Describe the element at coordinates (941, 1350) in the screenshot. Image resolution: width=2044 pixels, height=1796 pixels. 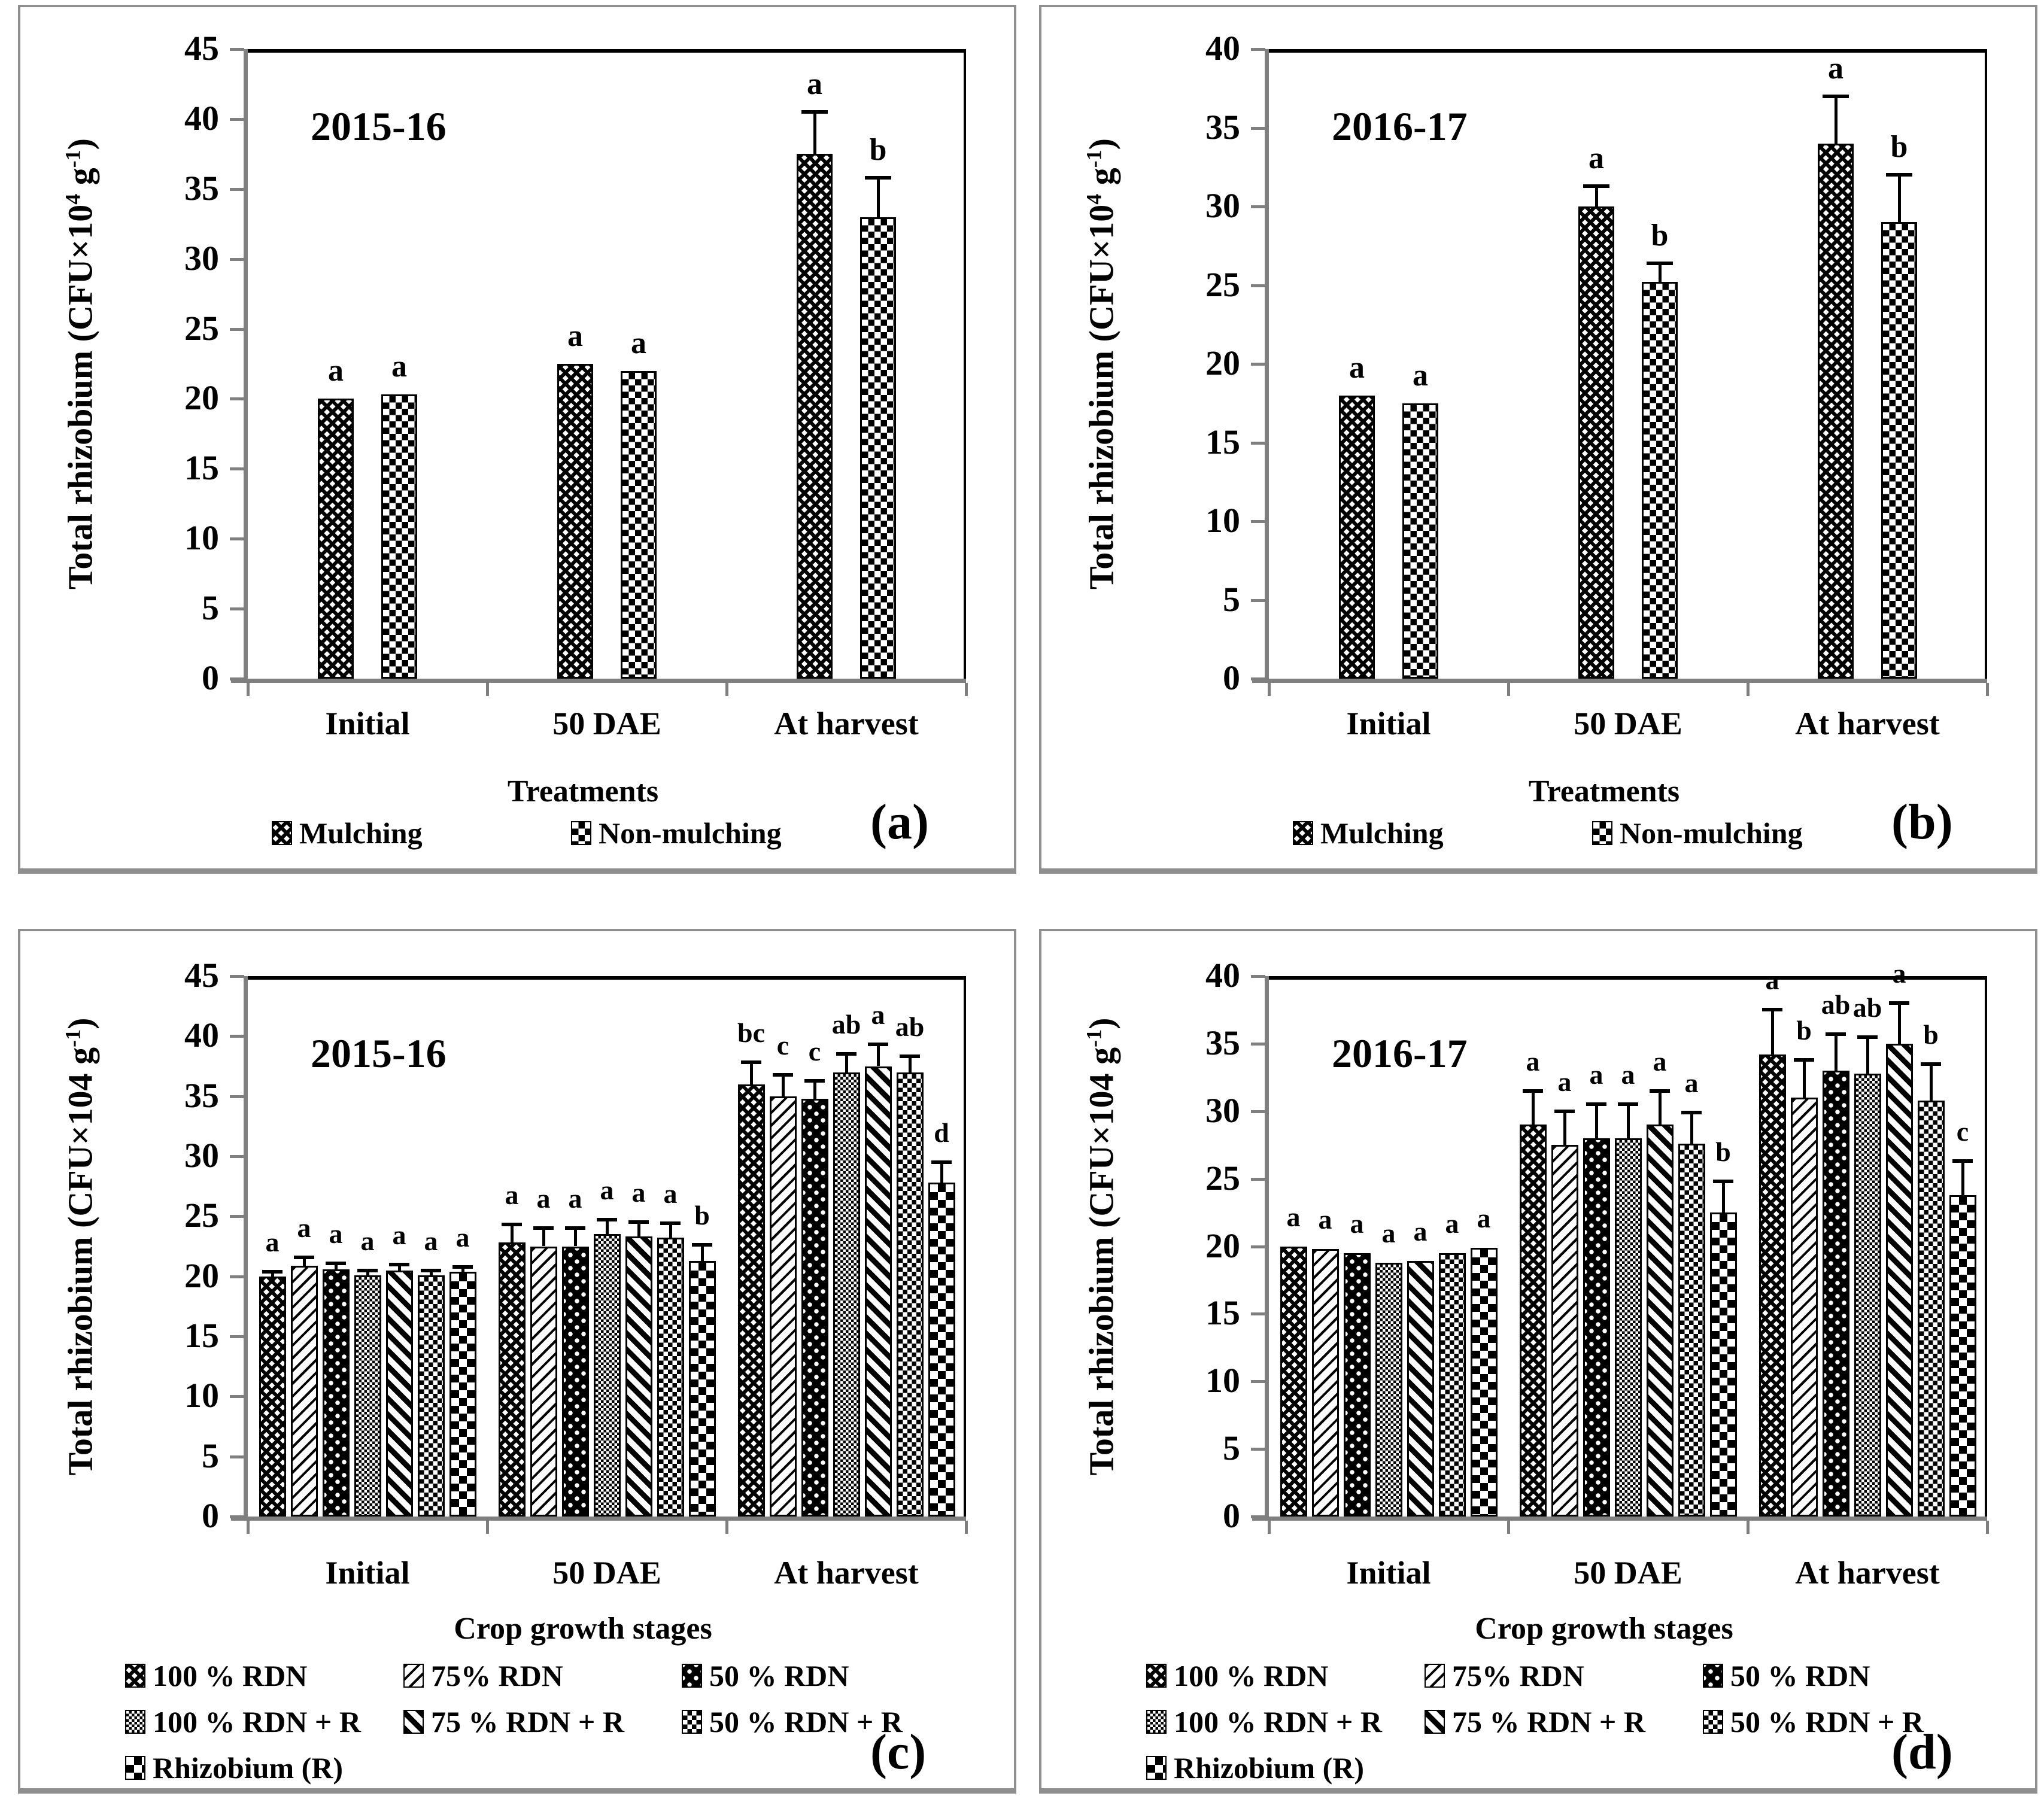
I see `bar-at-harvest-s7` at that location.